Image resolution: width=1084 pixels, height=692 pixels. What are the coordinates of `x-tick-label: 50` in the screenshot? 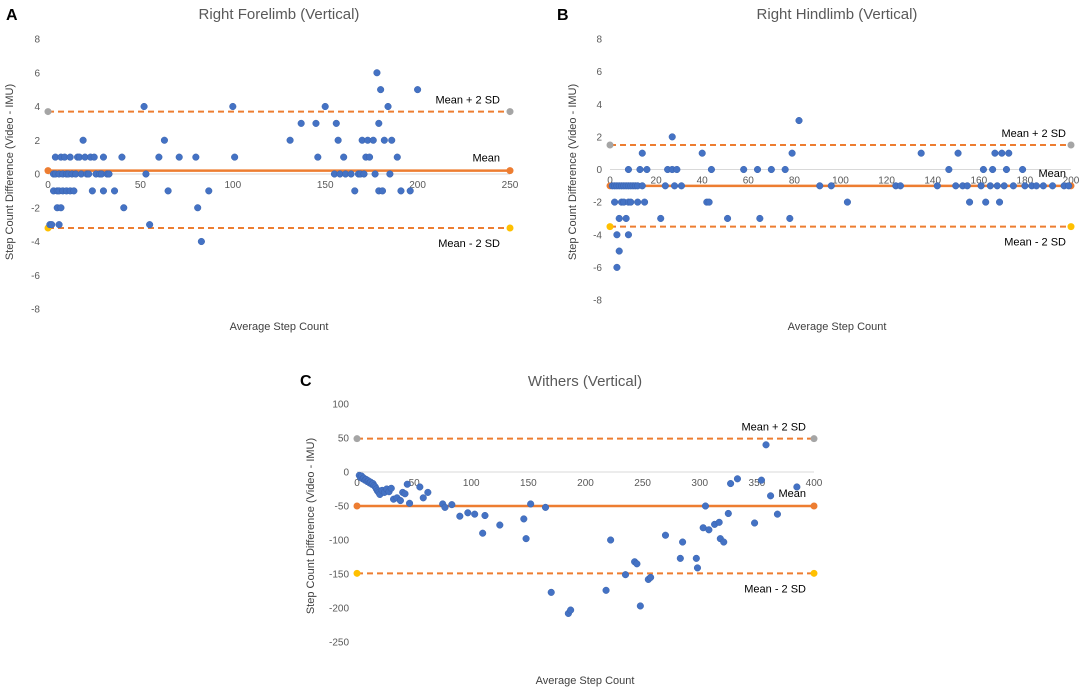 It's located at (141, 185).